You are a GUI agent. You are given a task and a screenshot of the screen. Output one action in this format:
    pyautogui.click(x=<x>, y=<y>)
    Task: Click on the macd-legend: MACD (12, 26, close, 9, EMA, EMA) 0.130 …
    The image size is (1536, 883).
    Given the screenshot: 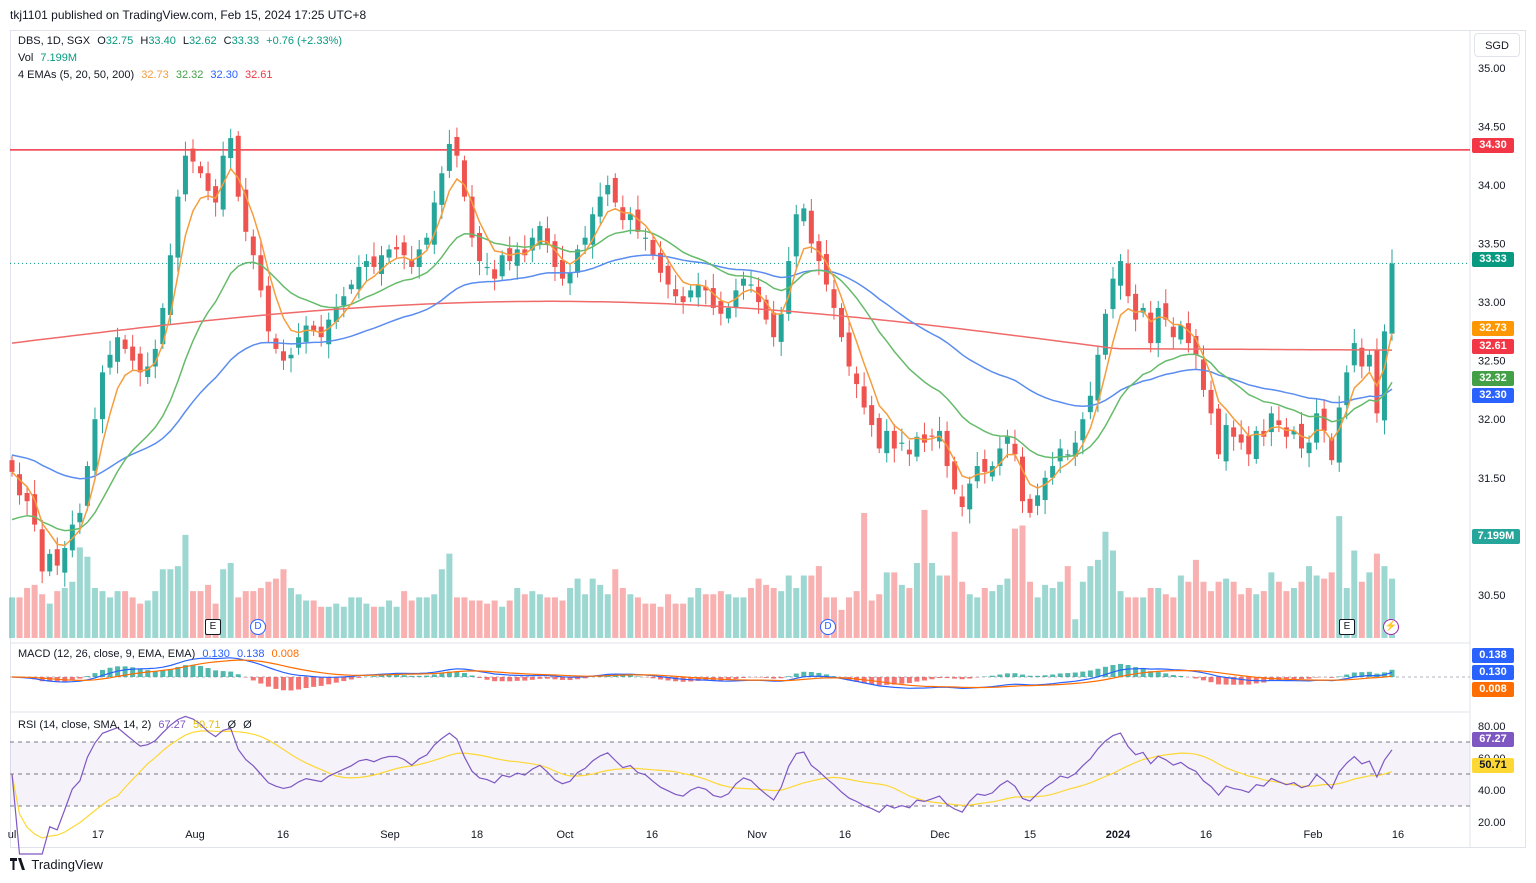 What is the action you would take?
    pyautogui.click(x=160, y=654)
    